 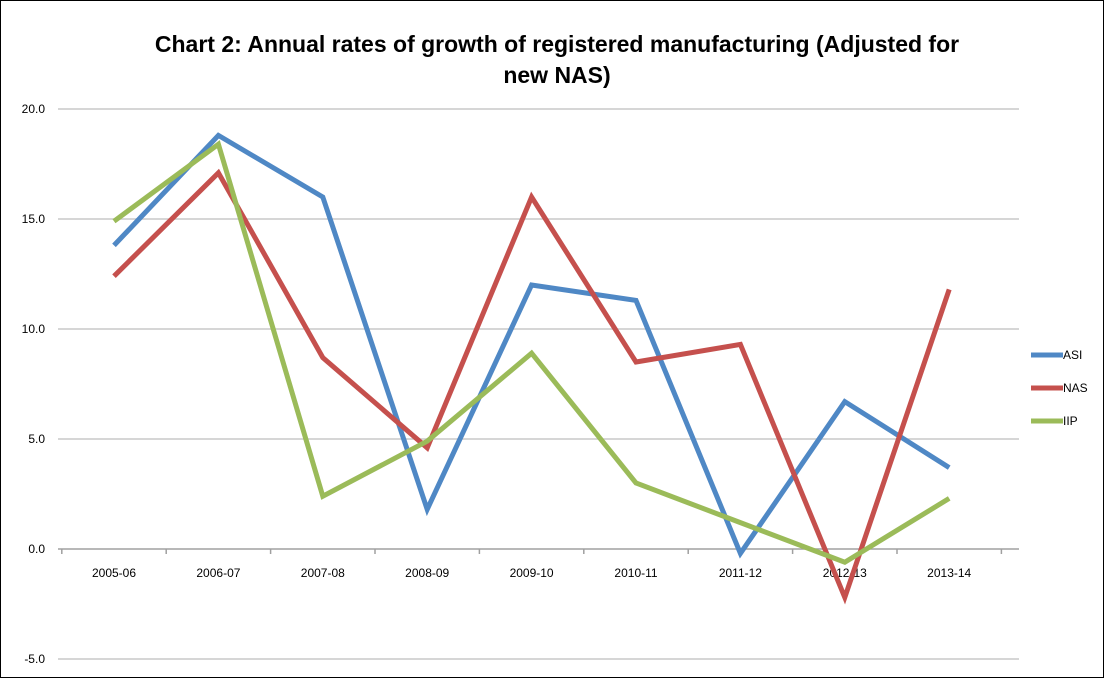 What do you see at coordinates (36, 439) in the screenshot?
I see `y-tick-label: 5.0` at bounding box center [36, 439].